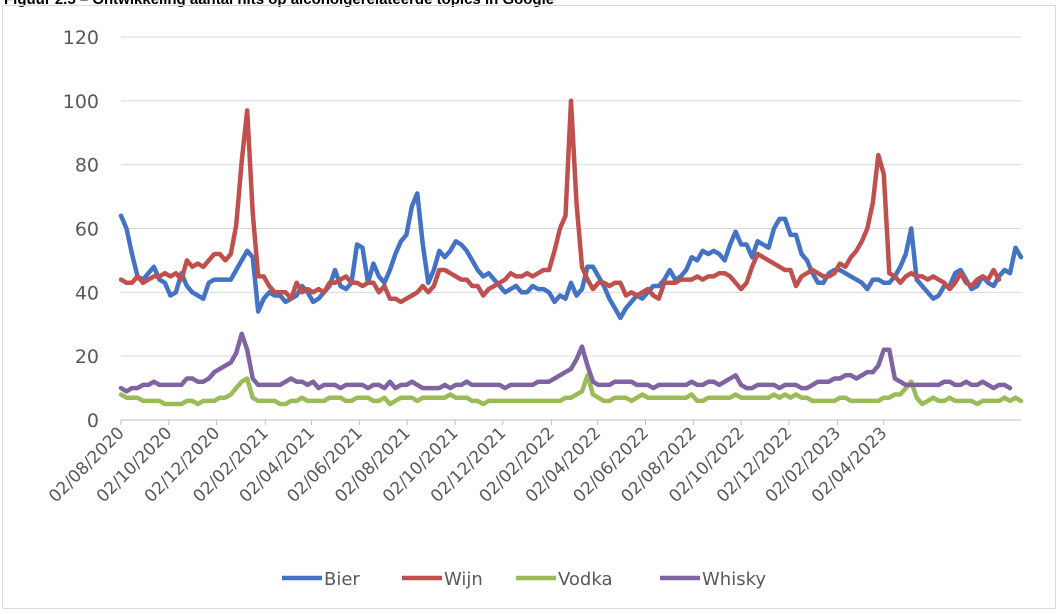  What do you see at coordinates (565, 362) in the screenshot?
I see `series-line-whisky` at bounding box center [565, 362].